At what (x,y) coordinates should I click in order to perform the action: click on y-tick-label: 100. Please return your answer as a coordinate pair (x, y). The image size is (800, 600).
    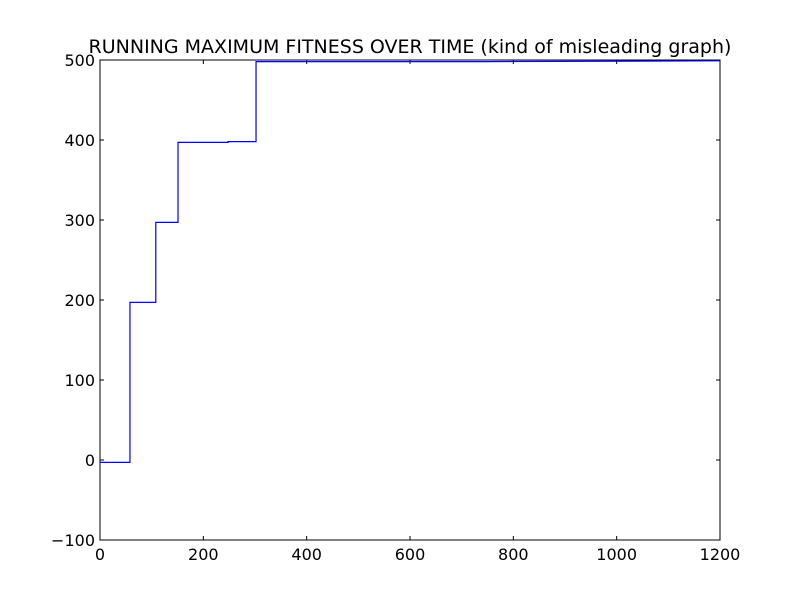
    Looking at the image, I should click on (79, 380).